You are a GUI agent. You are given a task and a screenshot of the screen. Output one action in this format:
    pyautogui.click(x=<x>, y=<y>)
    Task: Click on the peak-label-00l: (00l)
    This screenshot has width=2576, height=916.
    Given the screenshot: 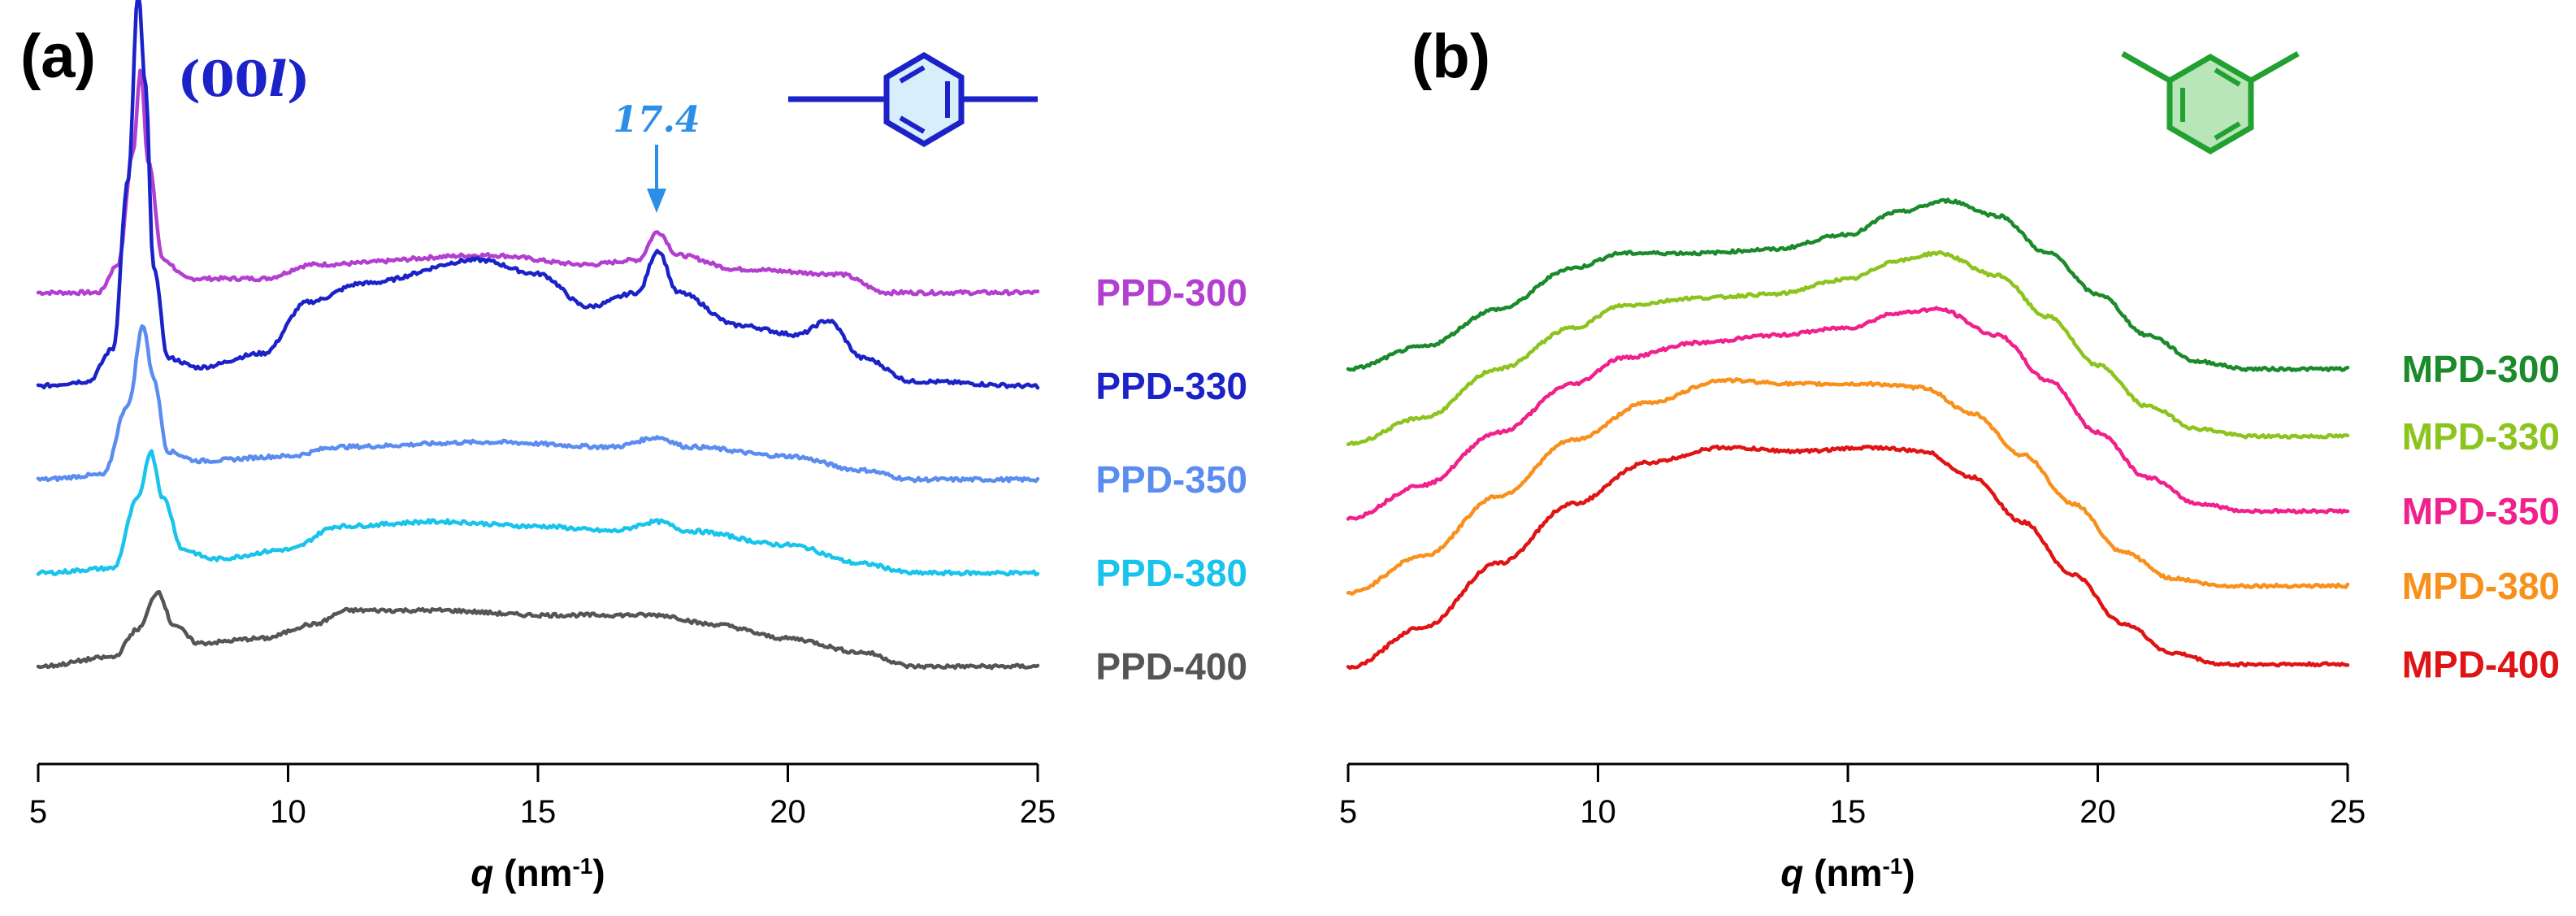 What is the action you would take?
    pyautogui.click(x=243, y=79)
    